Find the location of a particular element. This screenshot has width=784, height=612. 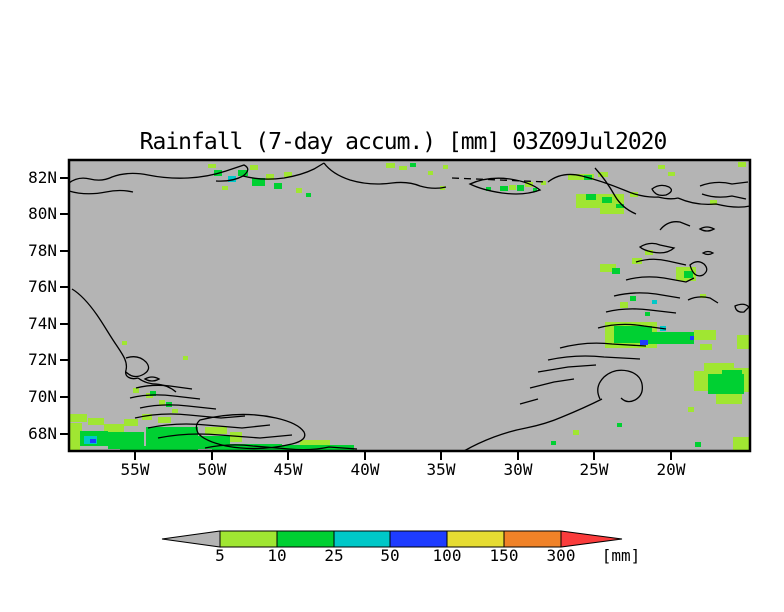

colorbar-boundary-label: 25 is located at coordinates (333, 555).